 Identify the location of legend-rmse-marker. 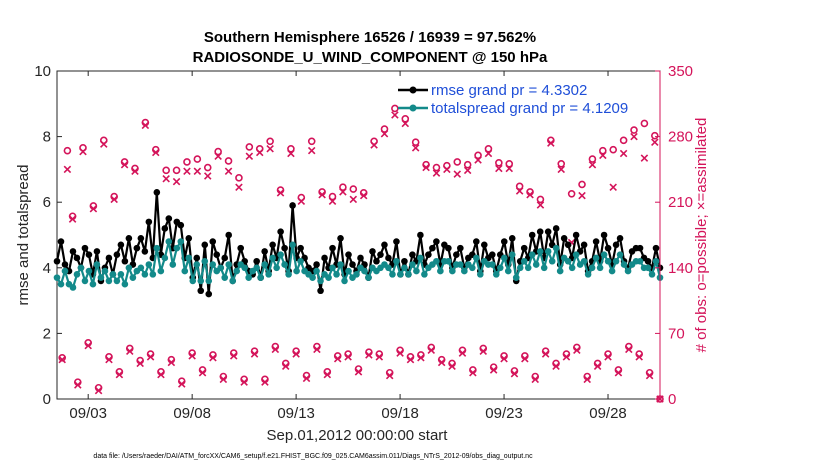
(413, 90).